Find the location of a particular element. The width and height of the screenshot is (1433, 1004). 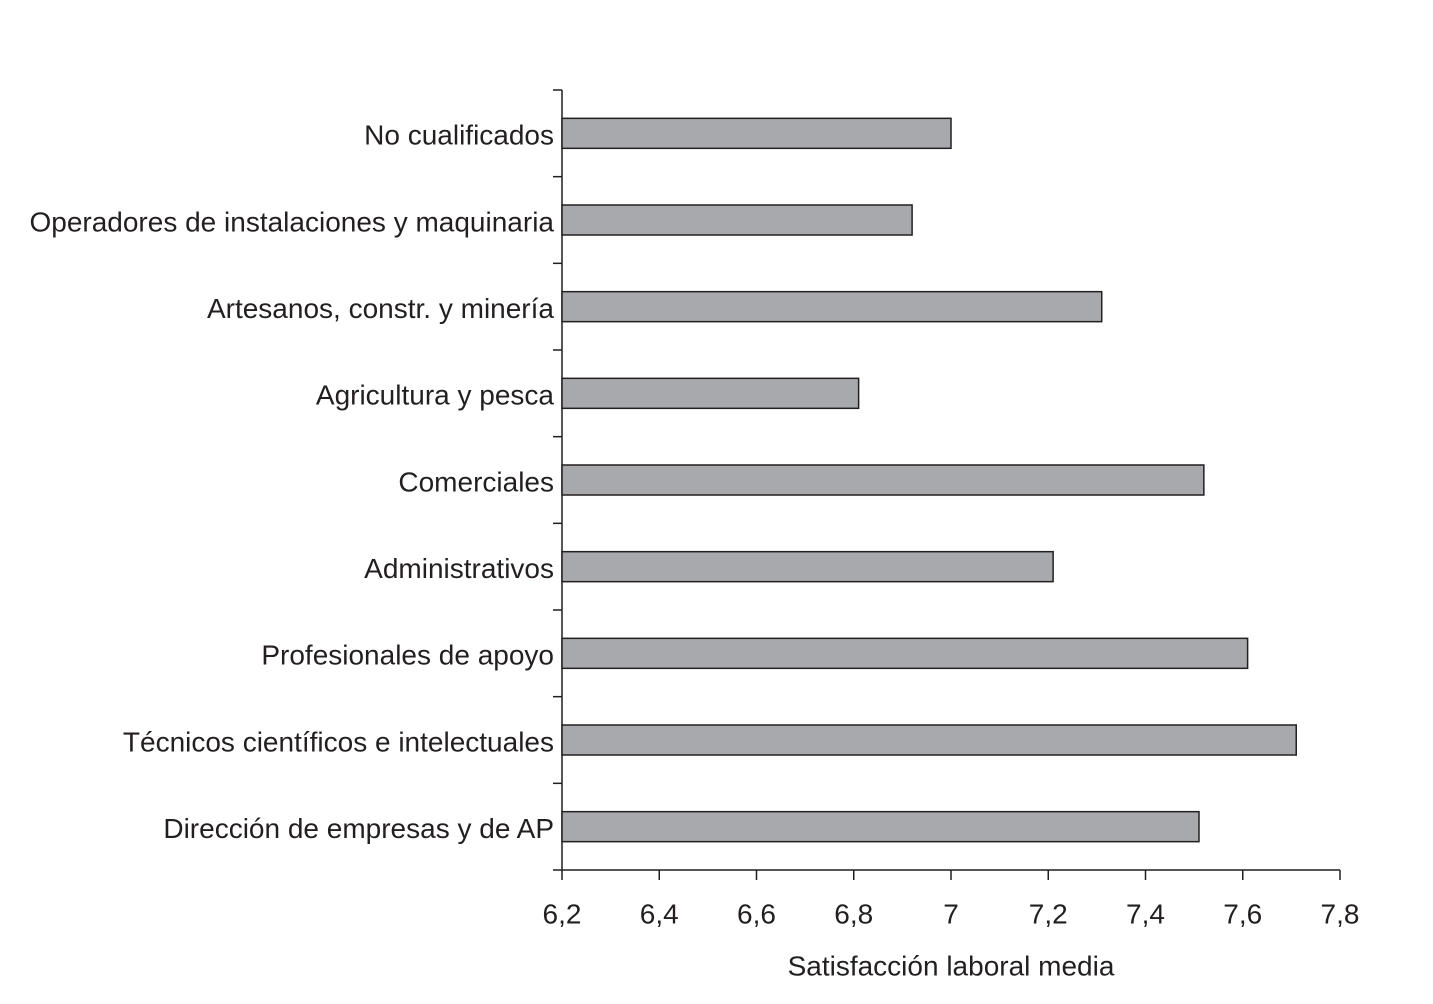

y-tick-label: No cualificados is located at coordinates (459, 135).